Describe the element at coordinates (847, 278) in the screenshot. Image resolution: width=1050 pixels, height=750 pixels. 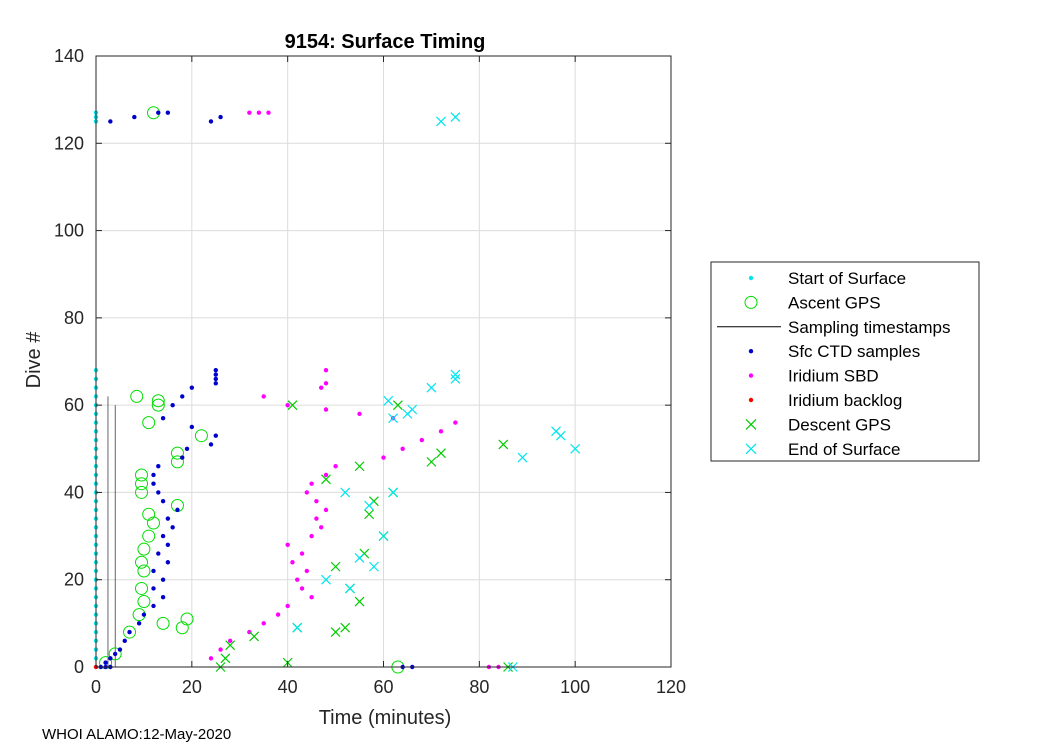
I see `legend-label-start-of-surface: Start of Surface` at that location.